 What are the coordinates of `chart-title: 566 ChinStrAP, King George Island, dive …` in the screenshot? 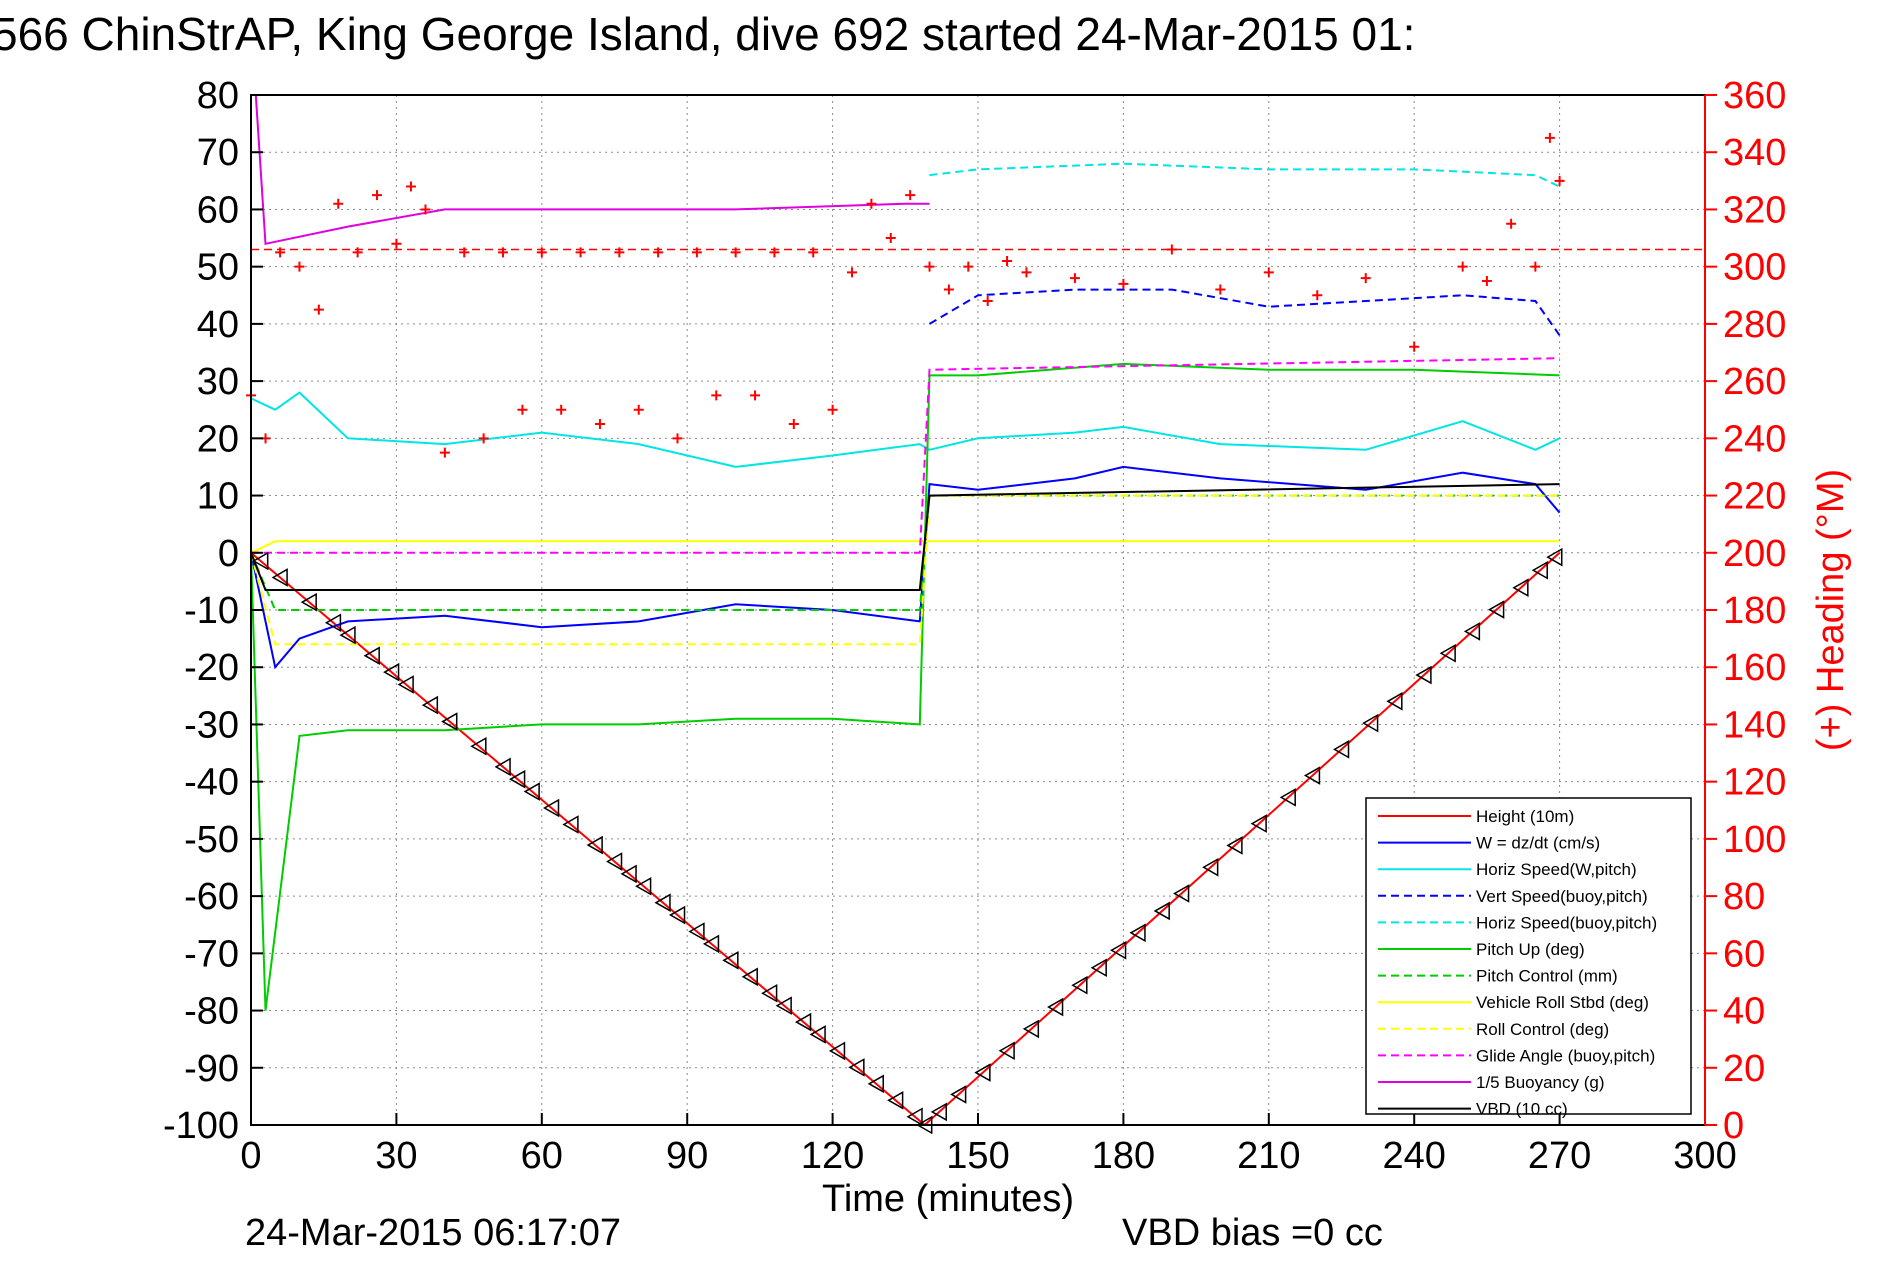 It's located at (707, 34).